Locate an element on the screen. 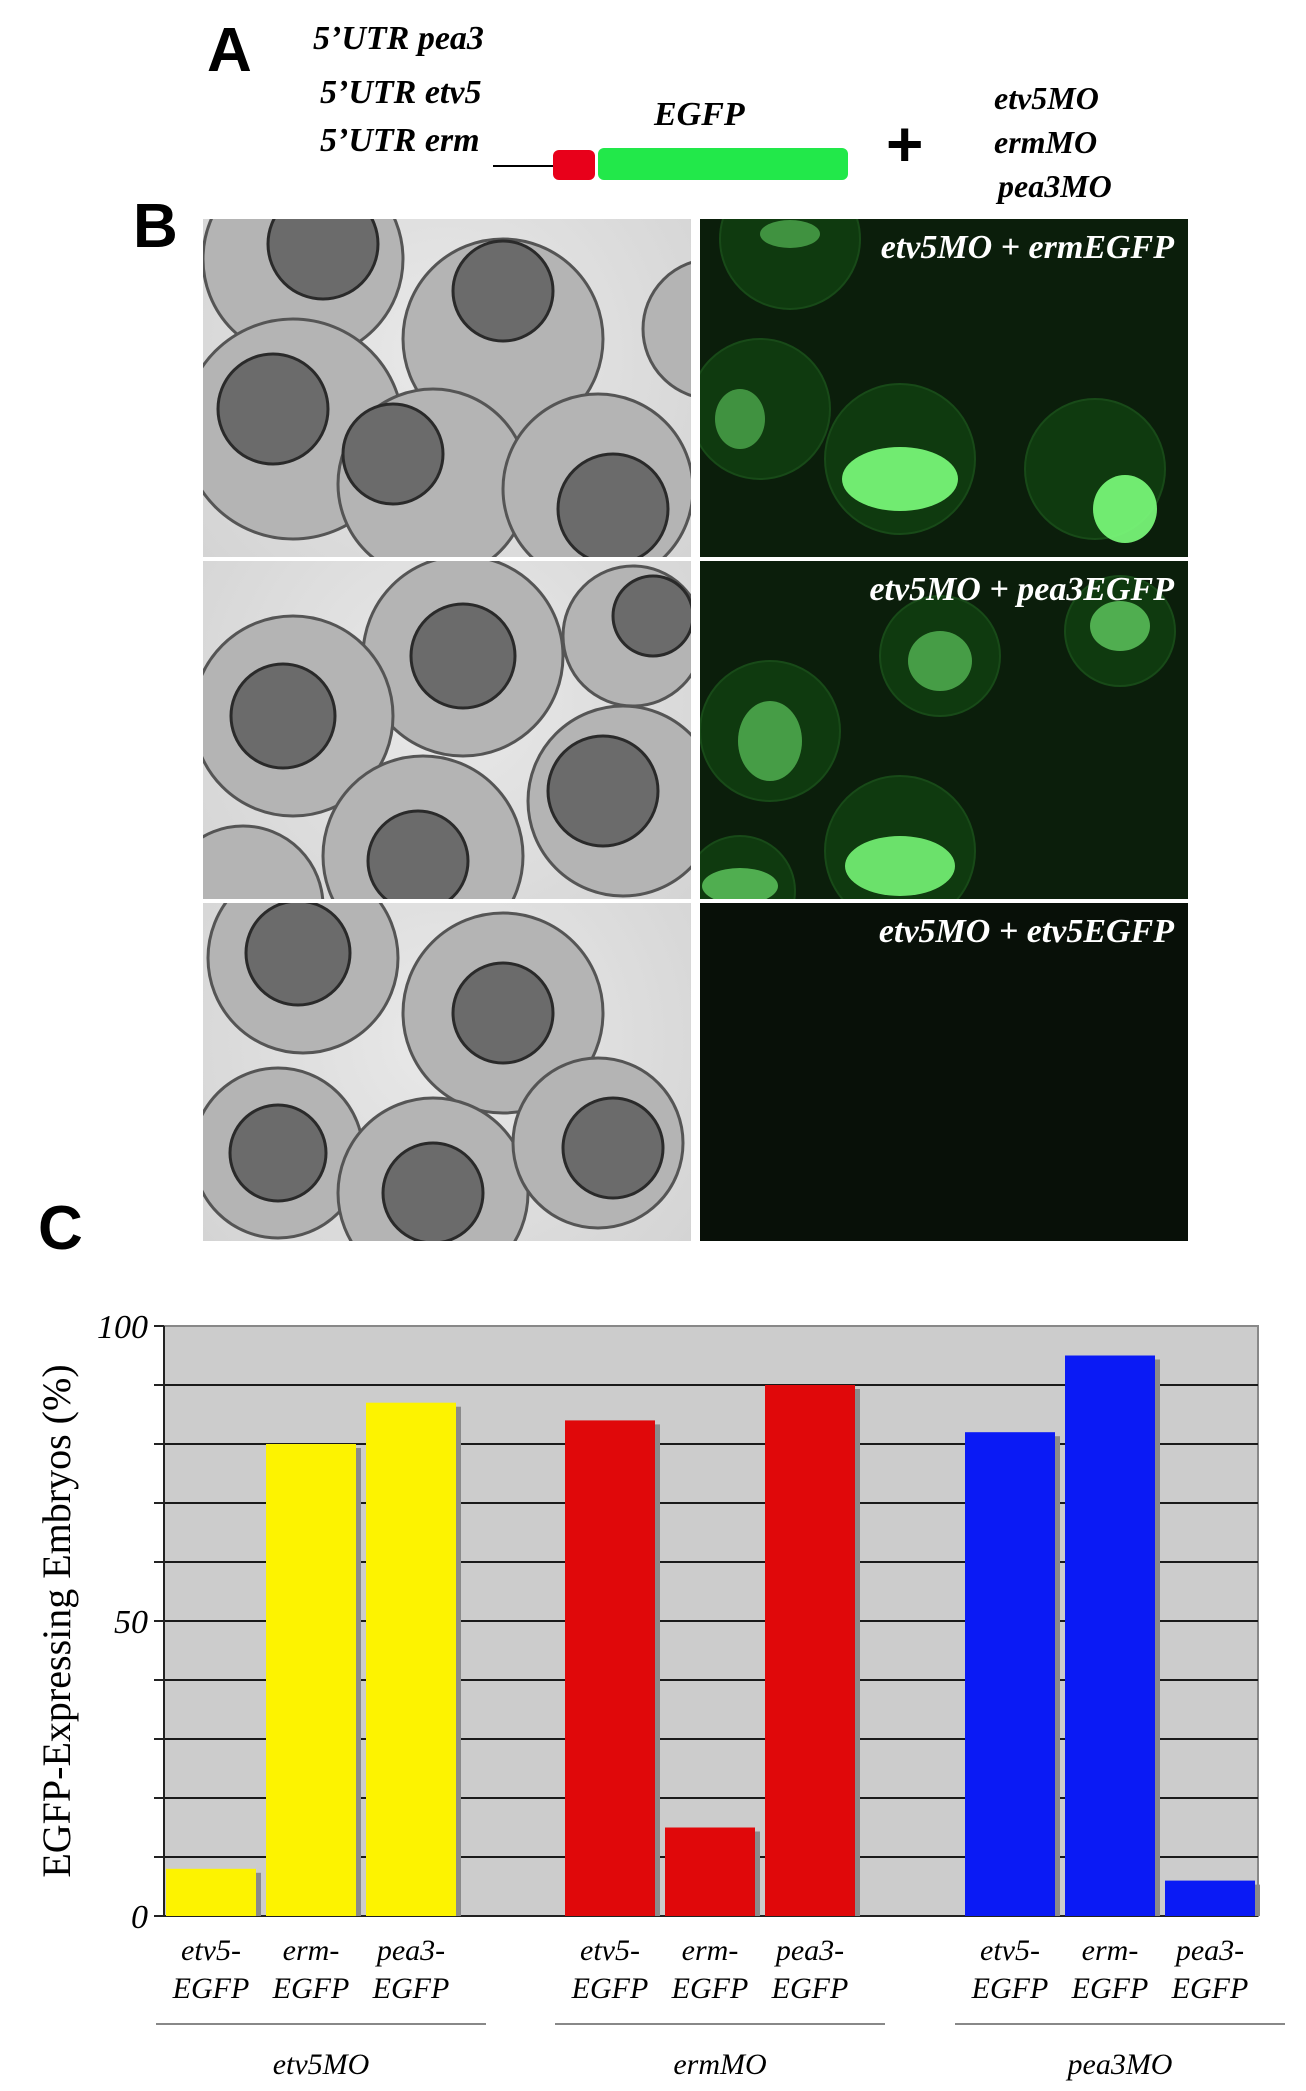  panel-c-letter: C is located at coordinates (60, 1228).